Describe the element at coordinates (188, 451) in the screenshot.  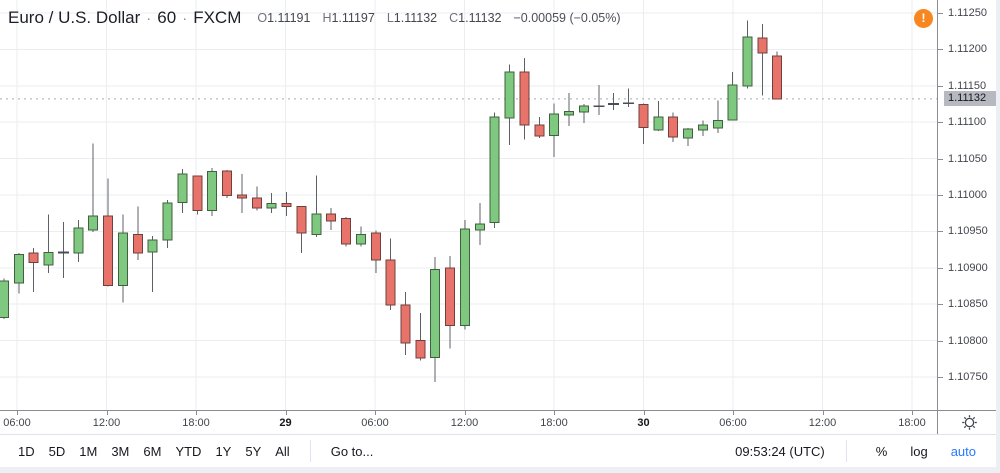
I see `range-button-ytd: YTD` at that location.